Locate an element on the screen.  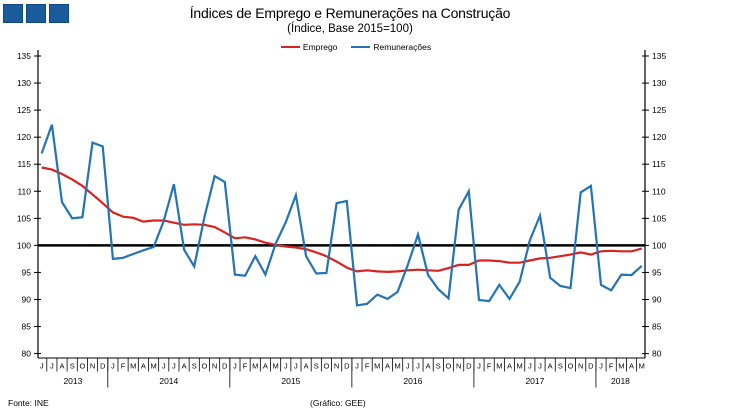
logo is located at coordinates (36, 13).